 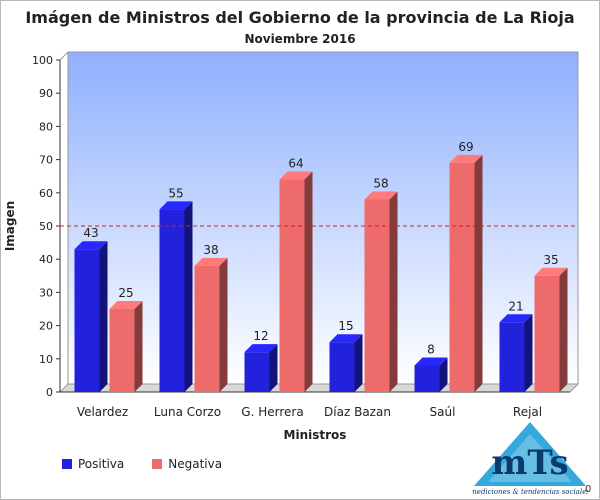 What do you see at coordinates (380, 183) in the screenshot?
I see `data-label: 58` at bounding box center [380, 183].